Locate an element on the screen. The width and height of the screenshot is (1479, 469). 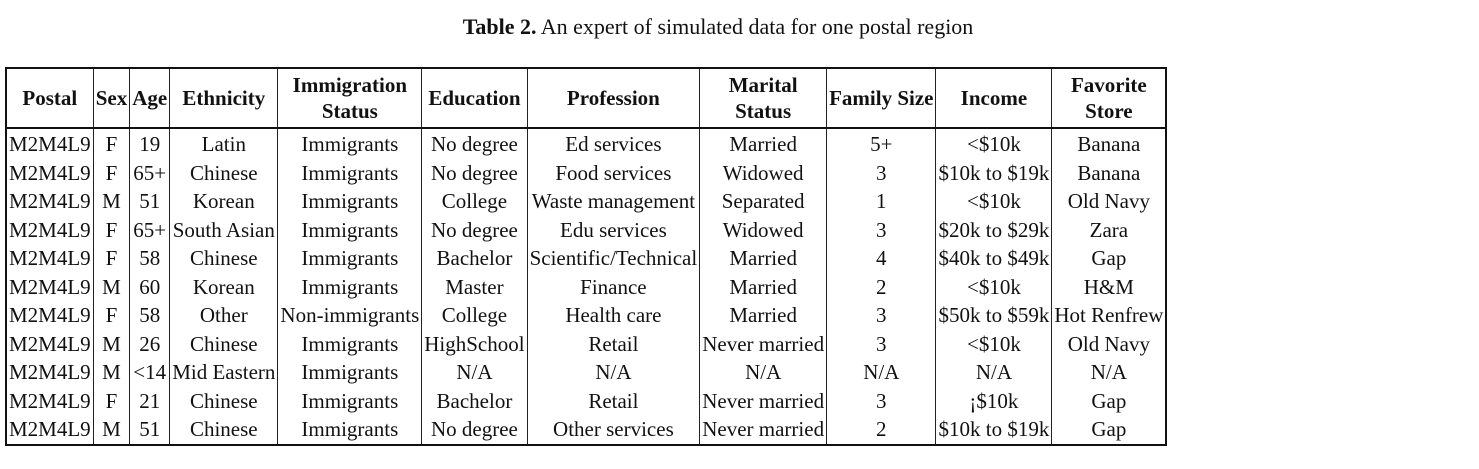
cell-favorite-store: Hot Renfrew is located at coordinates (1109, 315).